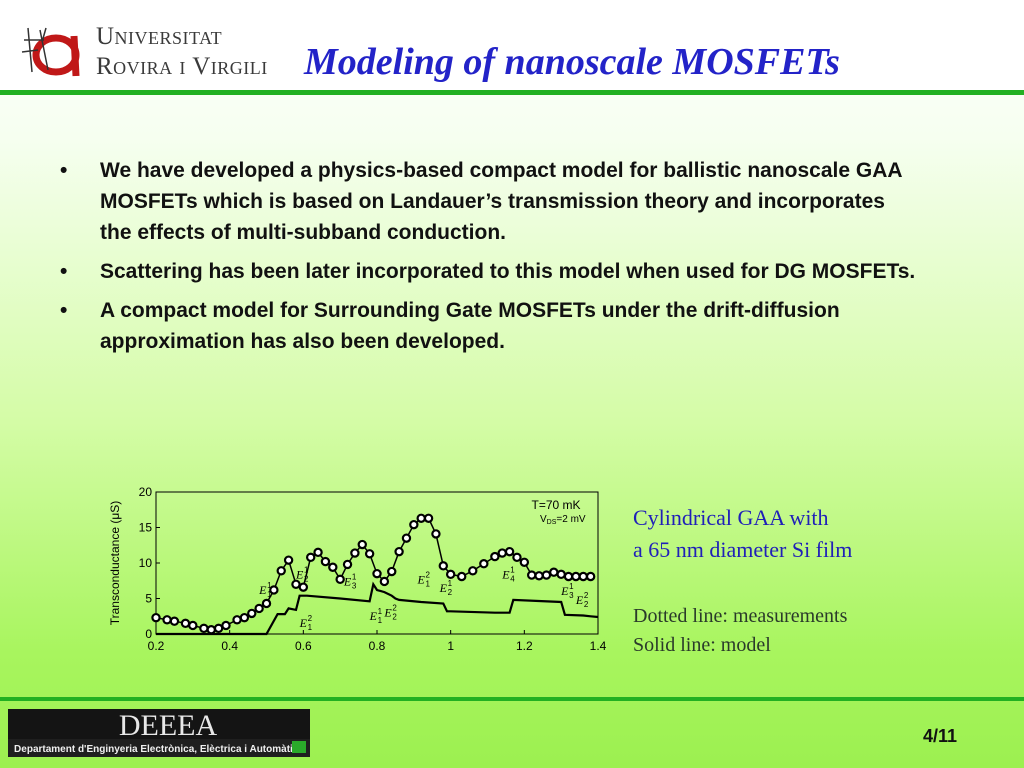 Image resolution: width=1024 pixels, height=768 pixels. Describe the element at coordinates (146, 528) in the screenshot. I see `y-tick-label: 15` at that location.